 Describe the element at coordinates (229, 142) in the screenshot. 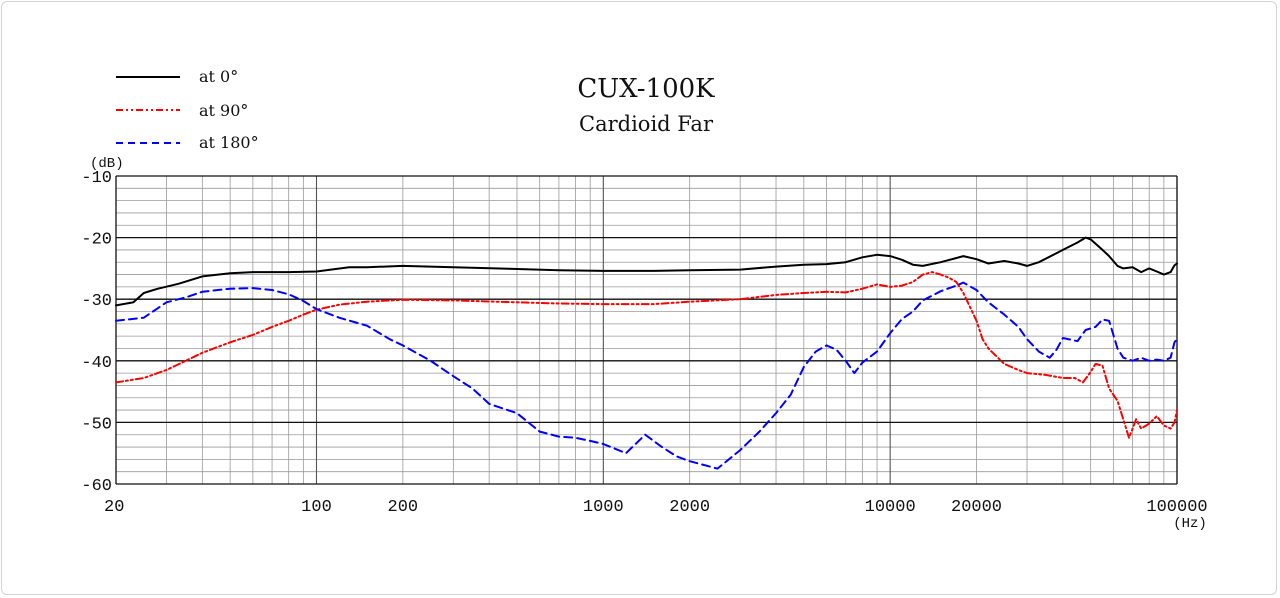

I see `legend-label-2: at 180°` at that location.